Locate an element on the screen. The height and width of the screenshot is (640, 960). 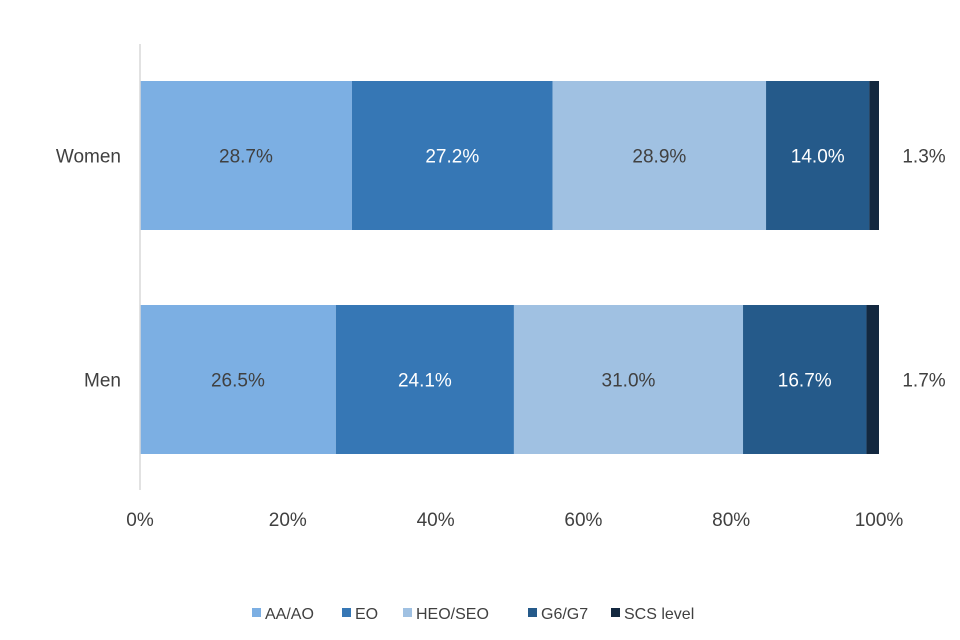
bar-men-heo-seo is located at coordinates (628, 379).